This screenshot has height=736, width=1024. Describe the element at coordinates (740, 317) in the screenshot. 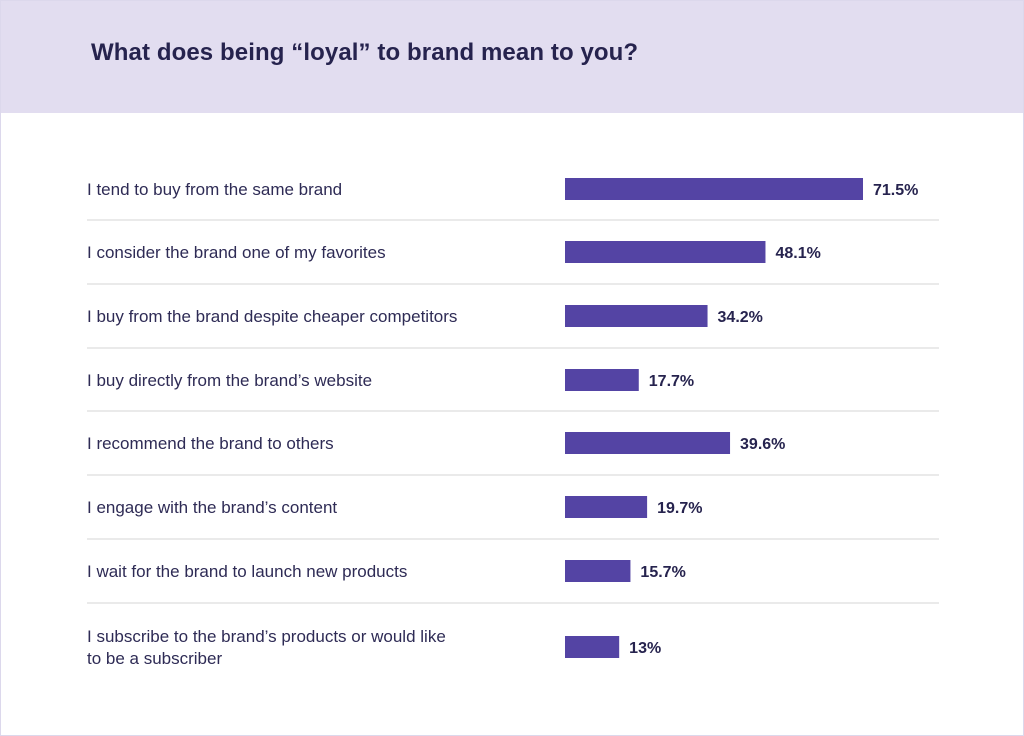

I see `value-label: 34.2%` at that location.